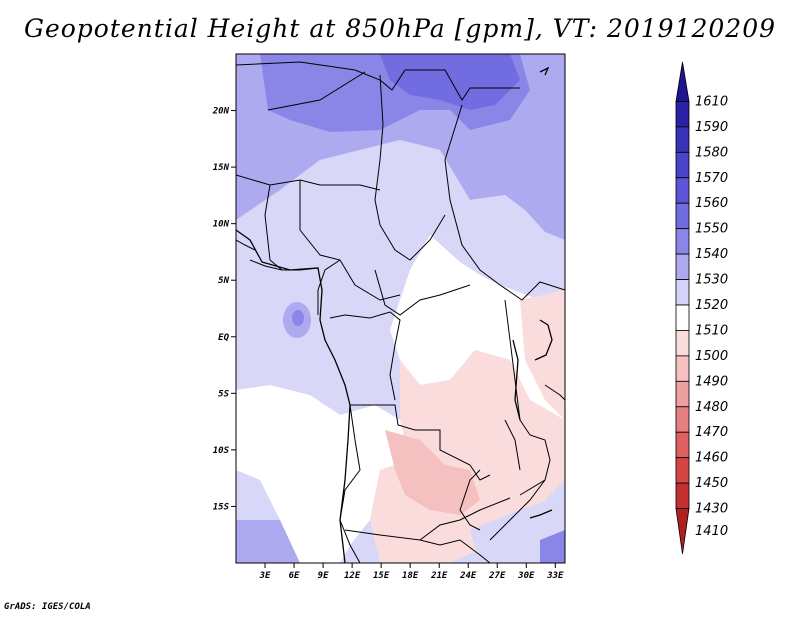 Image resolution: width=800 pixels, height=618 pixels. Describe the element at coordinates (223, 394) in the screenshot. I see `lat-tick-label: 5S` at that location.